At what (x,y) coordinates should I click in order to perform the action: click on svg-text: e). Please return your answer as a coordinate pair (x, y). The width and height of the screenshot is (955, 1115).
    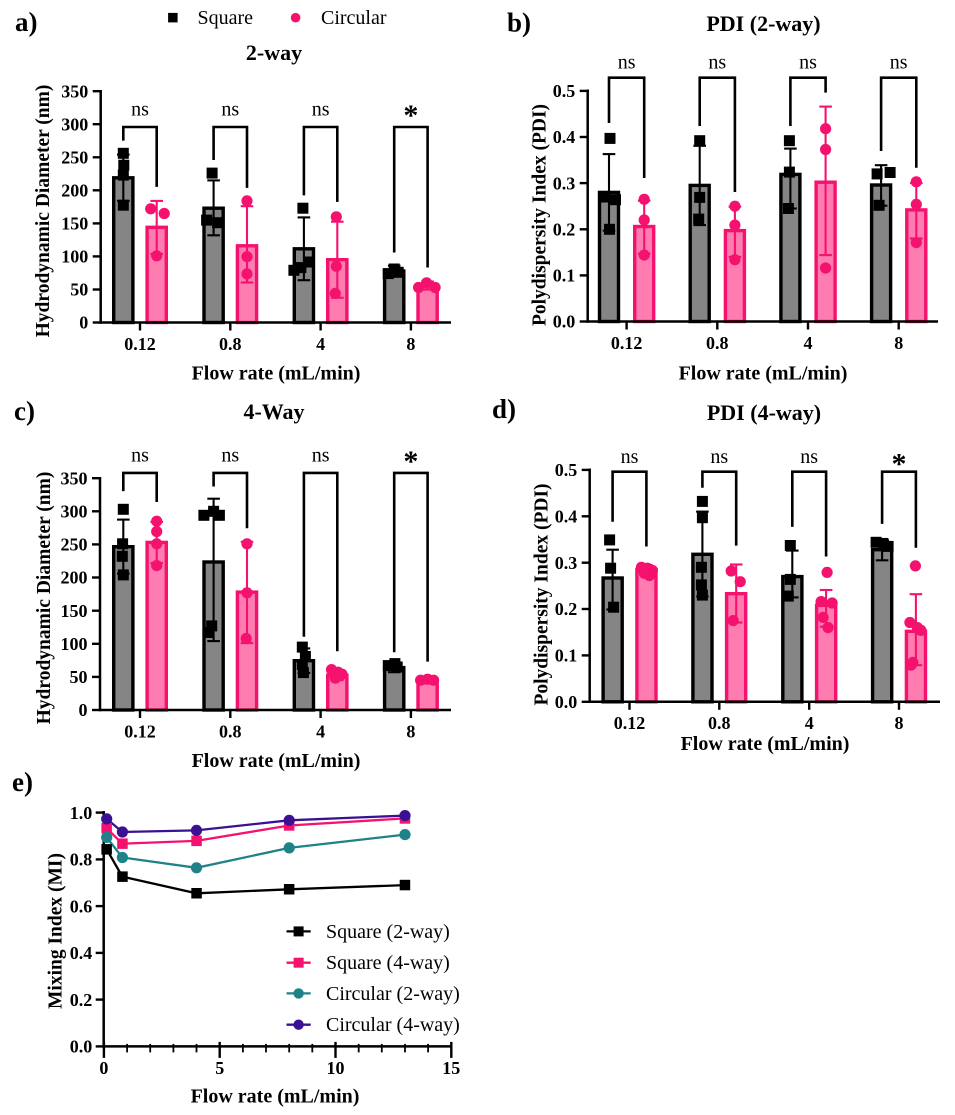
    Looking at the image, I should click on (22, 782).